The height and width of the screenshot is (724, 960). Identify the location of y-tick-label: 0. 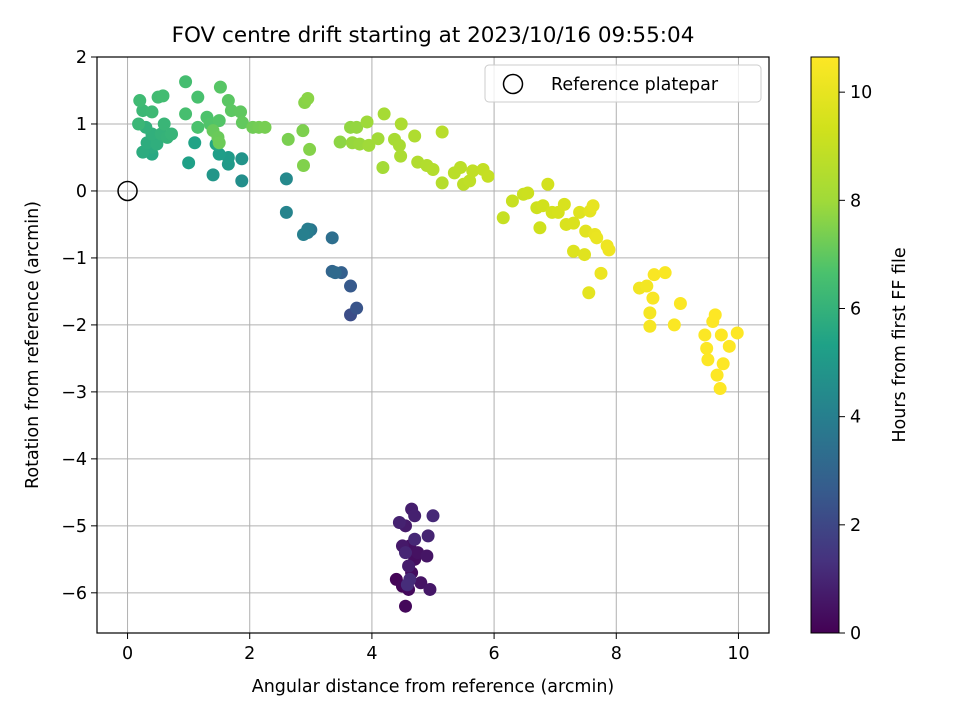
(81, 192).